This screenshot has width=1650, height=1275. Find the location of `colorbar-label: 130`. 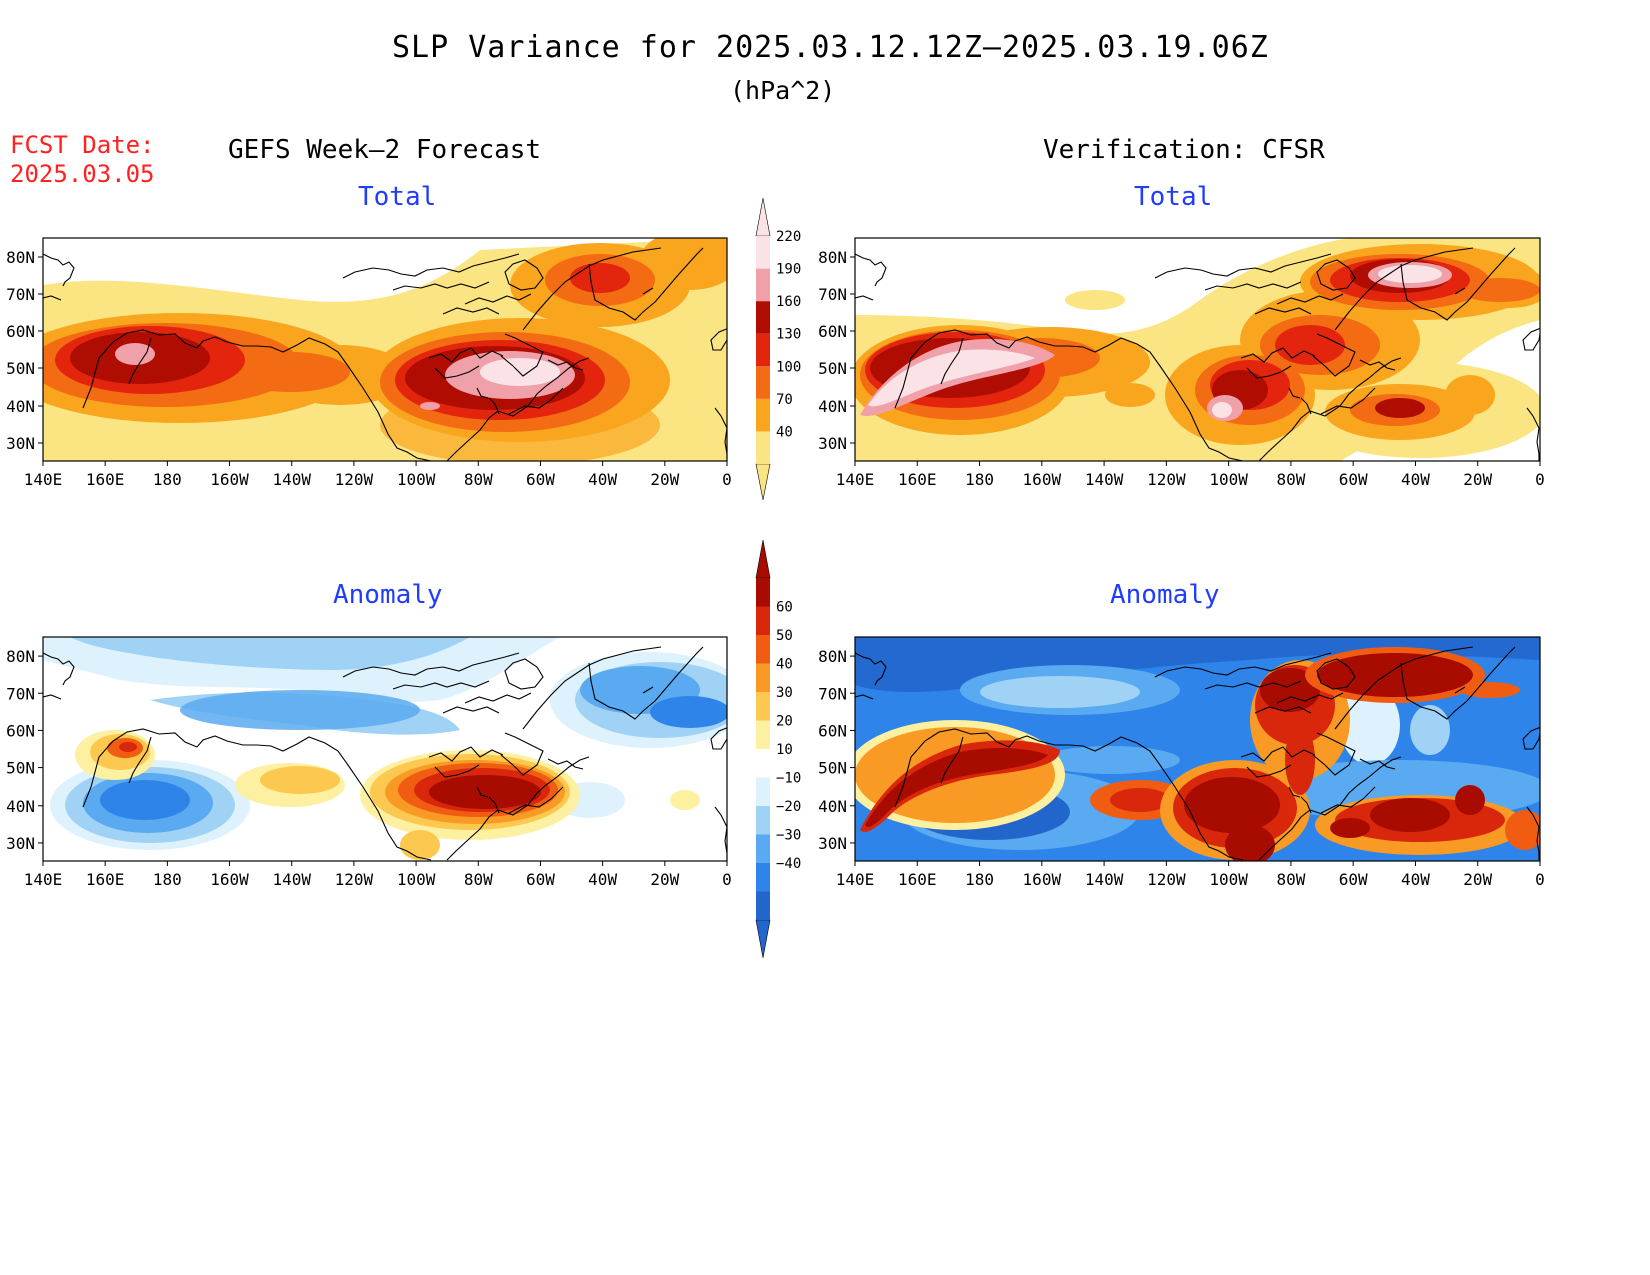

colorbar-label: 130 is located at coordinates (788, 335).